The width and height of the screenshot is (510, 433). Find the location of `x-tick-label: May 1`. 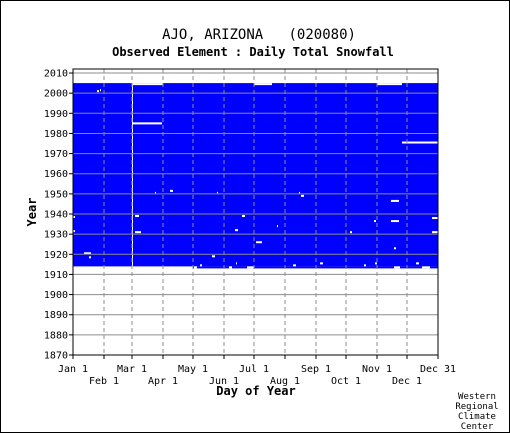

x-tick-label: May 1 is located at coordinates (193, 369).